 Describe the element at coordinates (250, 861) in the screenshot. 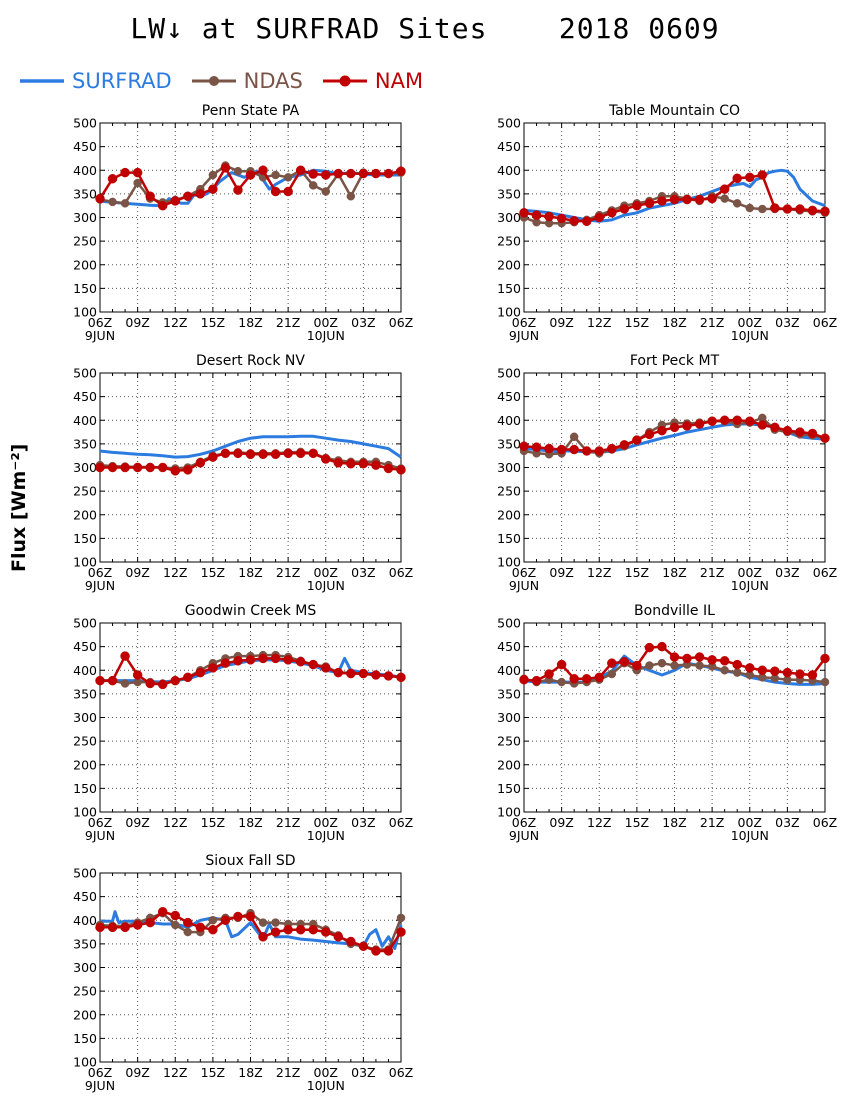

I see `panel-title: Sioux Fall SD` at that location.